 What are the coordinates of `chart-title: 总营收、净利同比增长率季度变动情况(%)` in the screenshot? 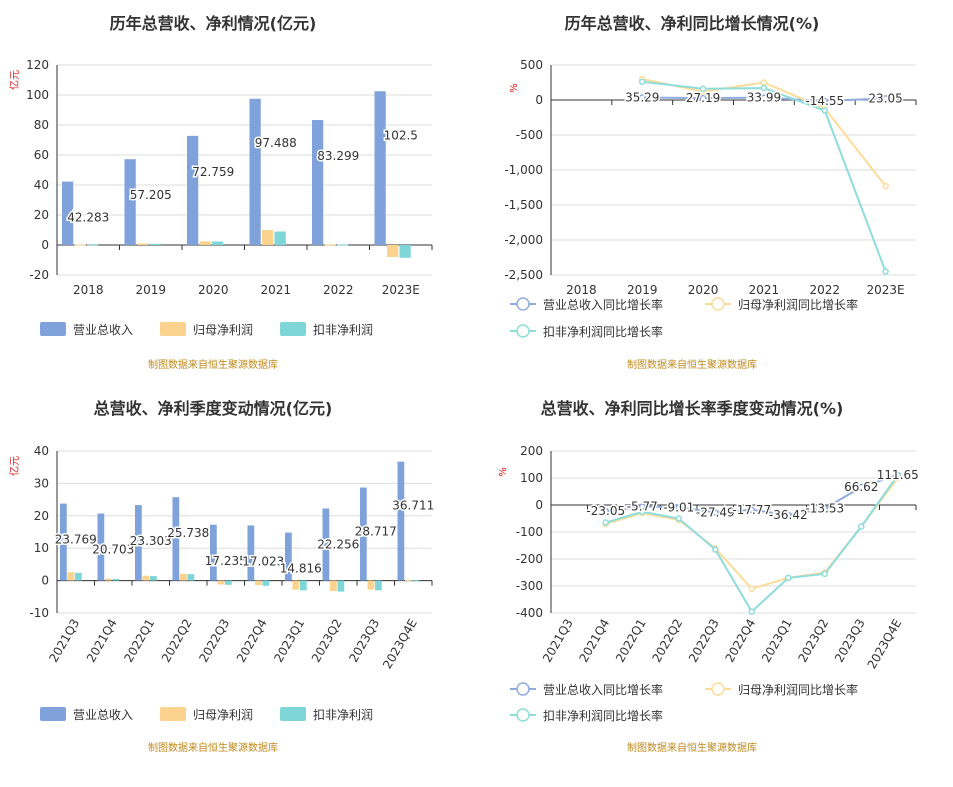 It's located at (692, 408).